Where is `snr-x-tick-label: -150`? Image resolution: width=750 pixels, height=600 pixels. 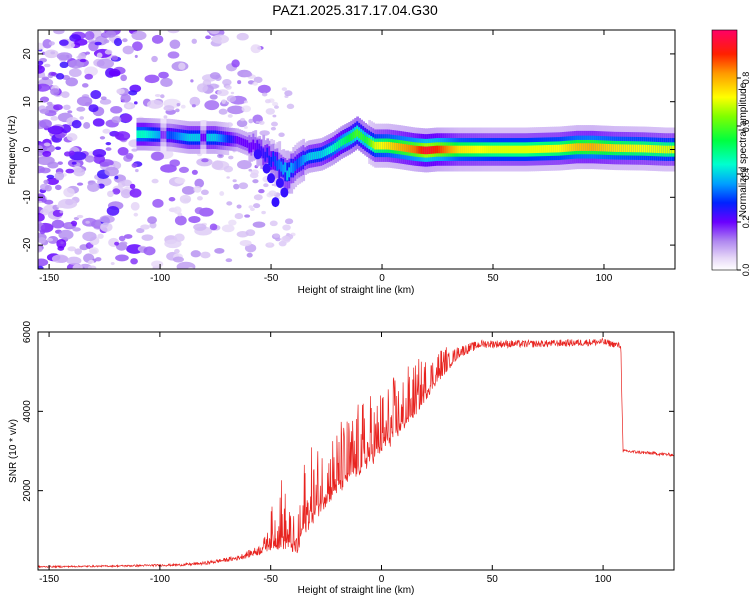 snr-x-tick-label: -150 is located at coordinates (49, 579).